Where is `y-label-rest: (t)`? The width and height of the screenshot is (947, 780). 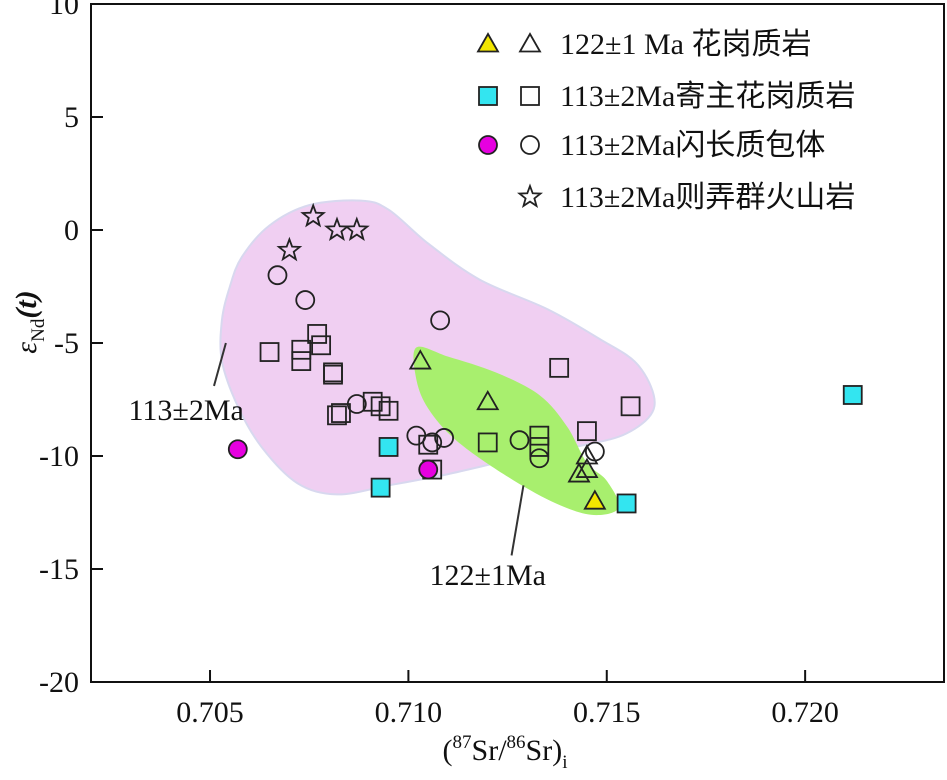 y-label-rest: (t) is located at coordinates (26, 304).